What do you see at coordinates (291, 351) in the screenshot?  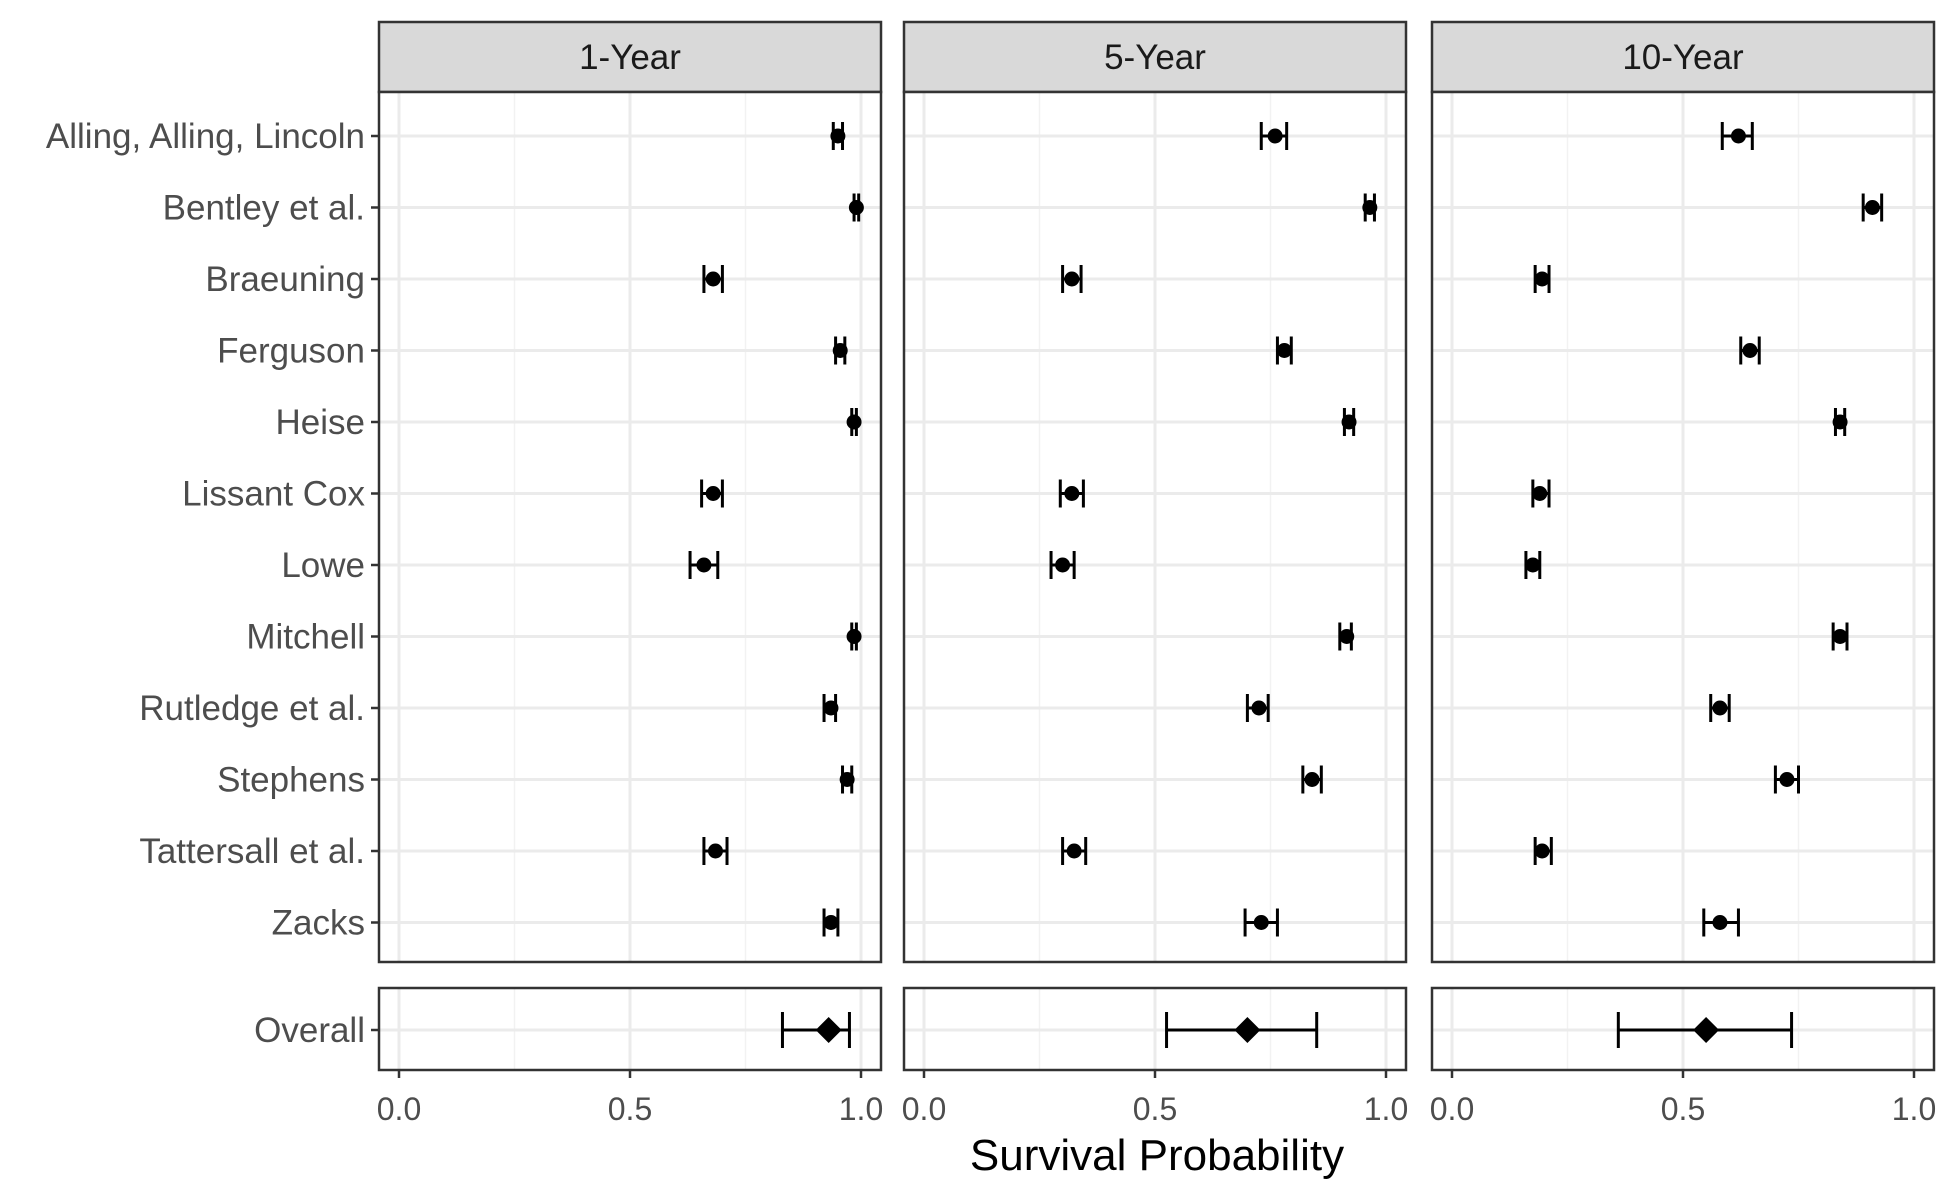 I see `study-label: Ferguson` at bounding box center [291, 351].